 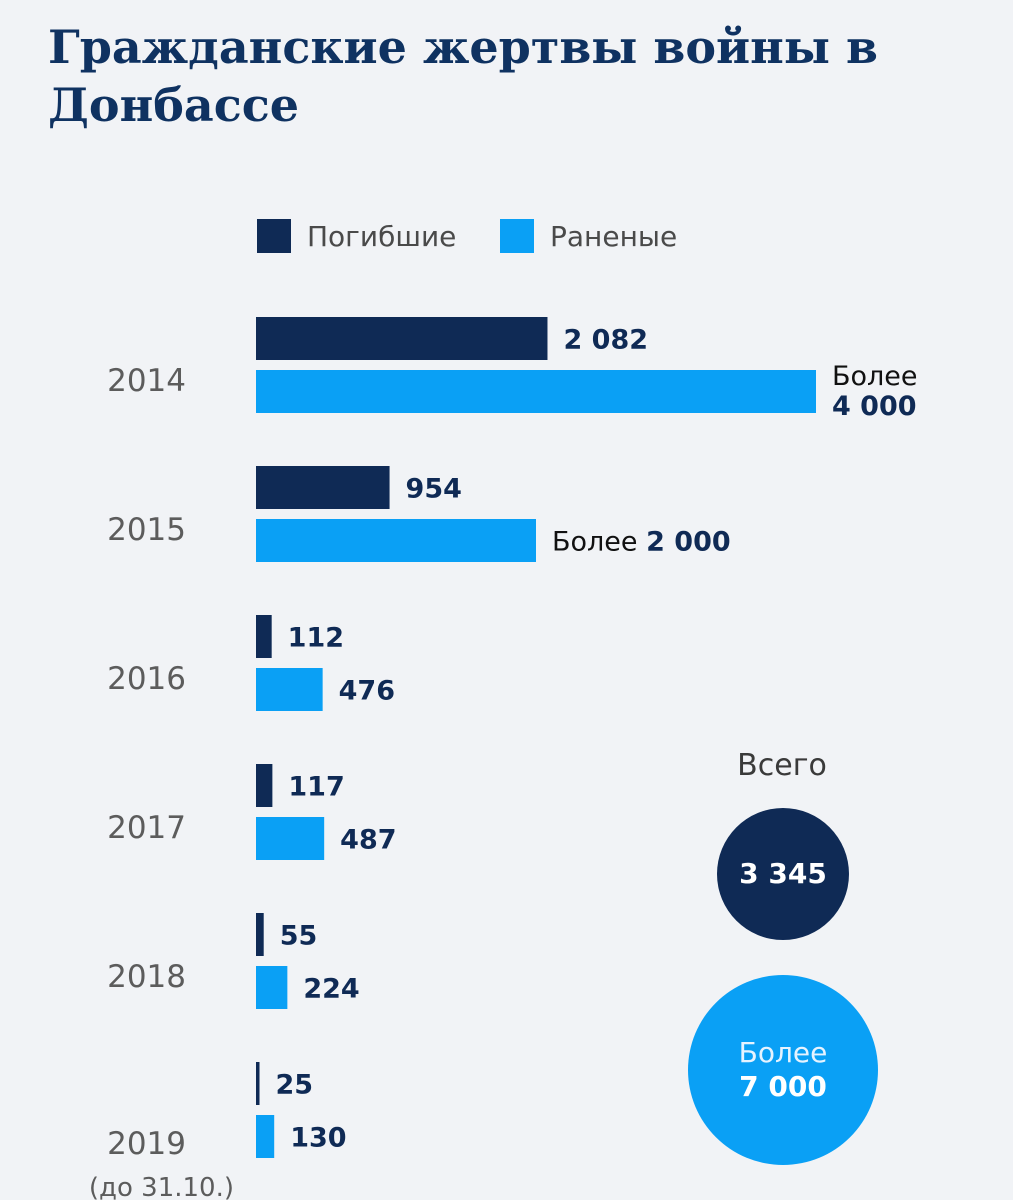 I want to click on bar-killed-2016, so click(x=264, y=636).